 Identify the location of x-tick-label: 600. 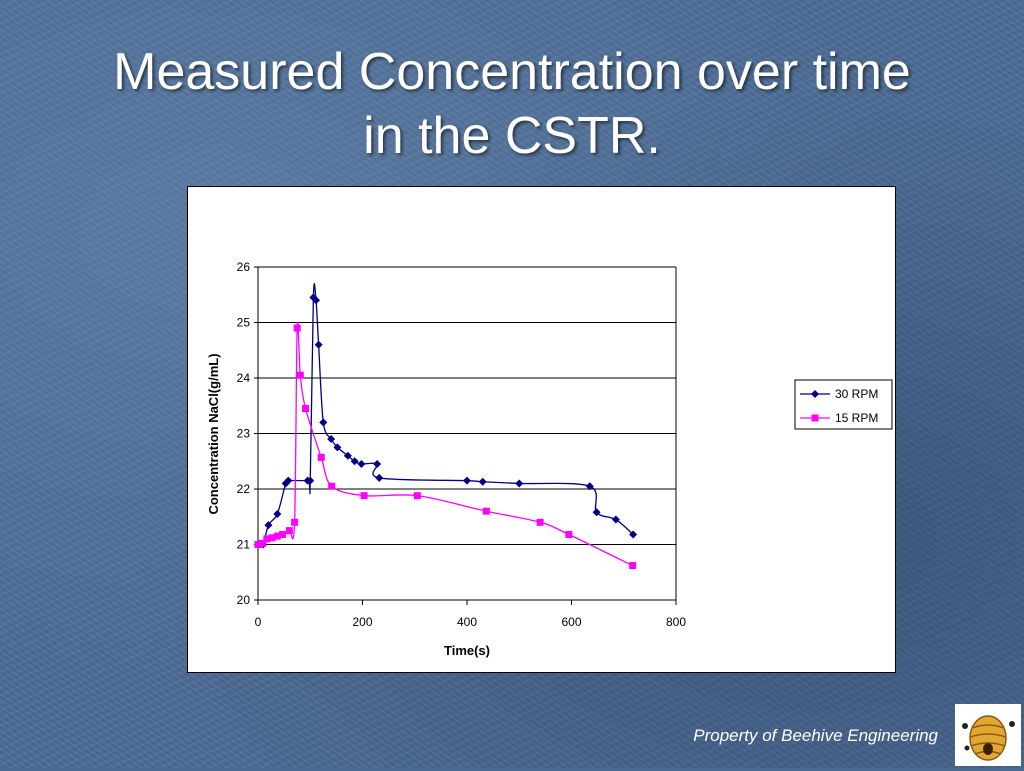
(571, 622).